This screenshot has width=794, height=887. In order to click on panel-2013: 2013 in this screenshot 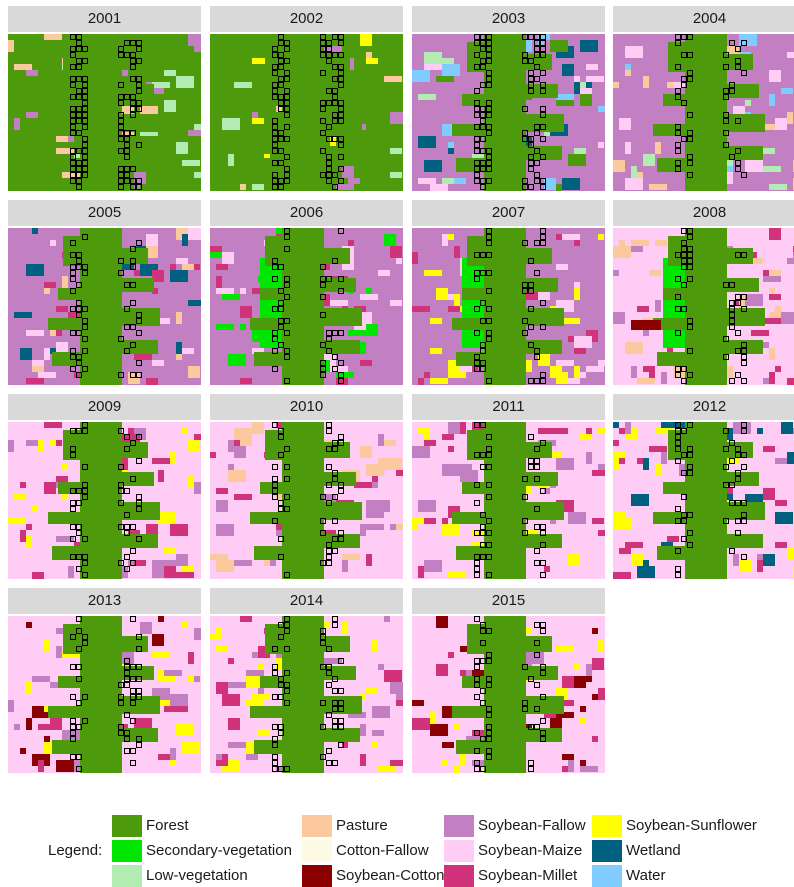, I will do `click(104, 680)`.